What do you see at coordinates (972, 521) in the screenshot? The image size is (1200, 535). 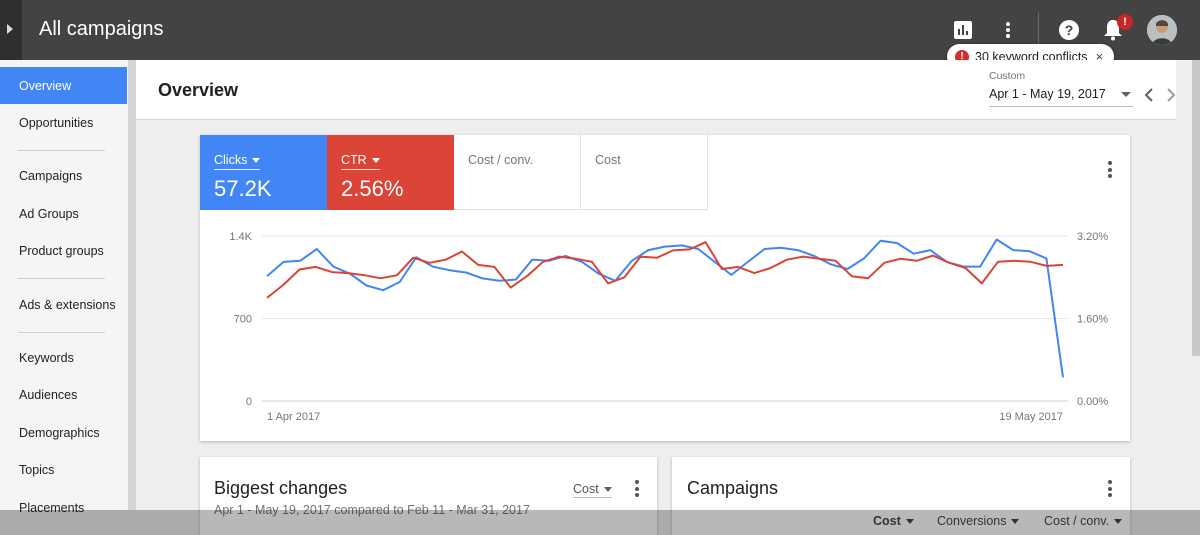 I see `column-header-conversions-label: Conversions` at bounding box center [972, 521].